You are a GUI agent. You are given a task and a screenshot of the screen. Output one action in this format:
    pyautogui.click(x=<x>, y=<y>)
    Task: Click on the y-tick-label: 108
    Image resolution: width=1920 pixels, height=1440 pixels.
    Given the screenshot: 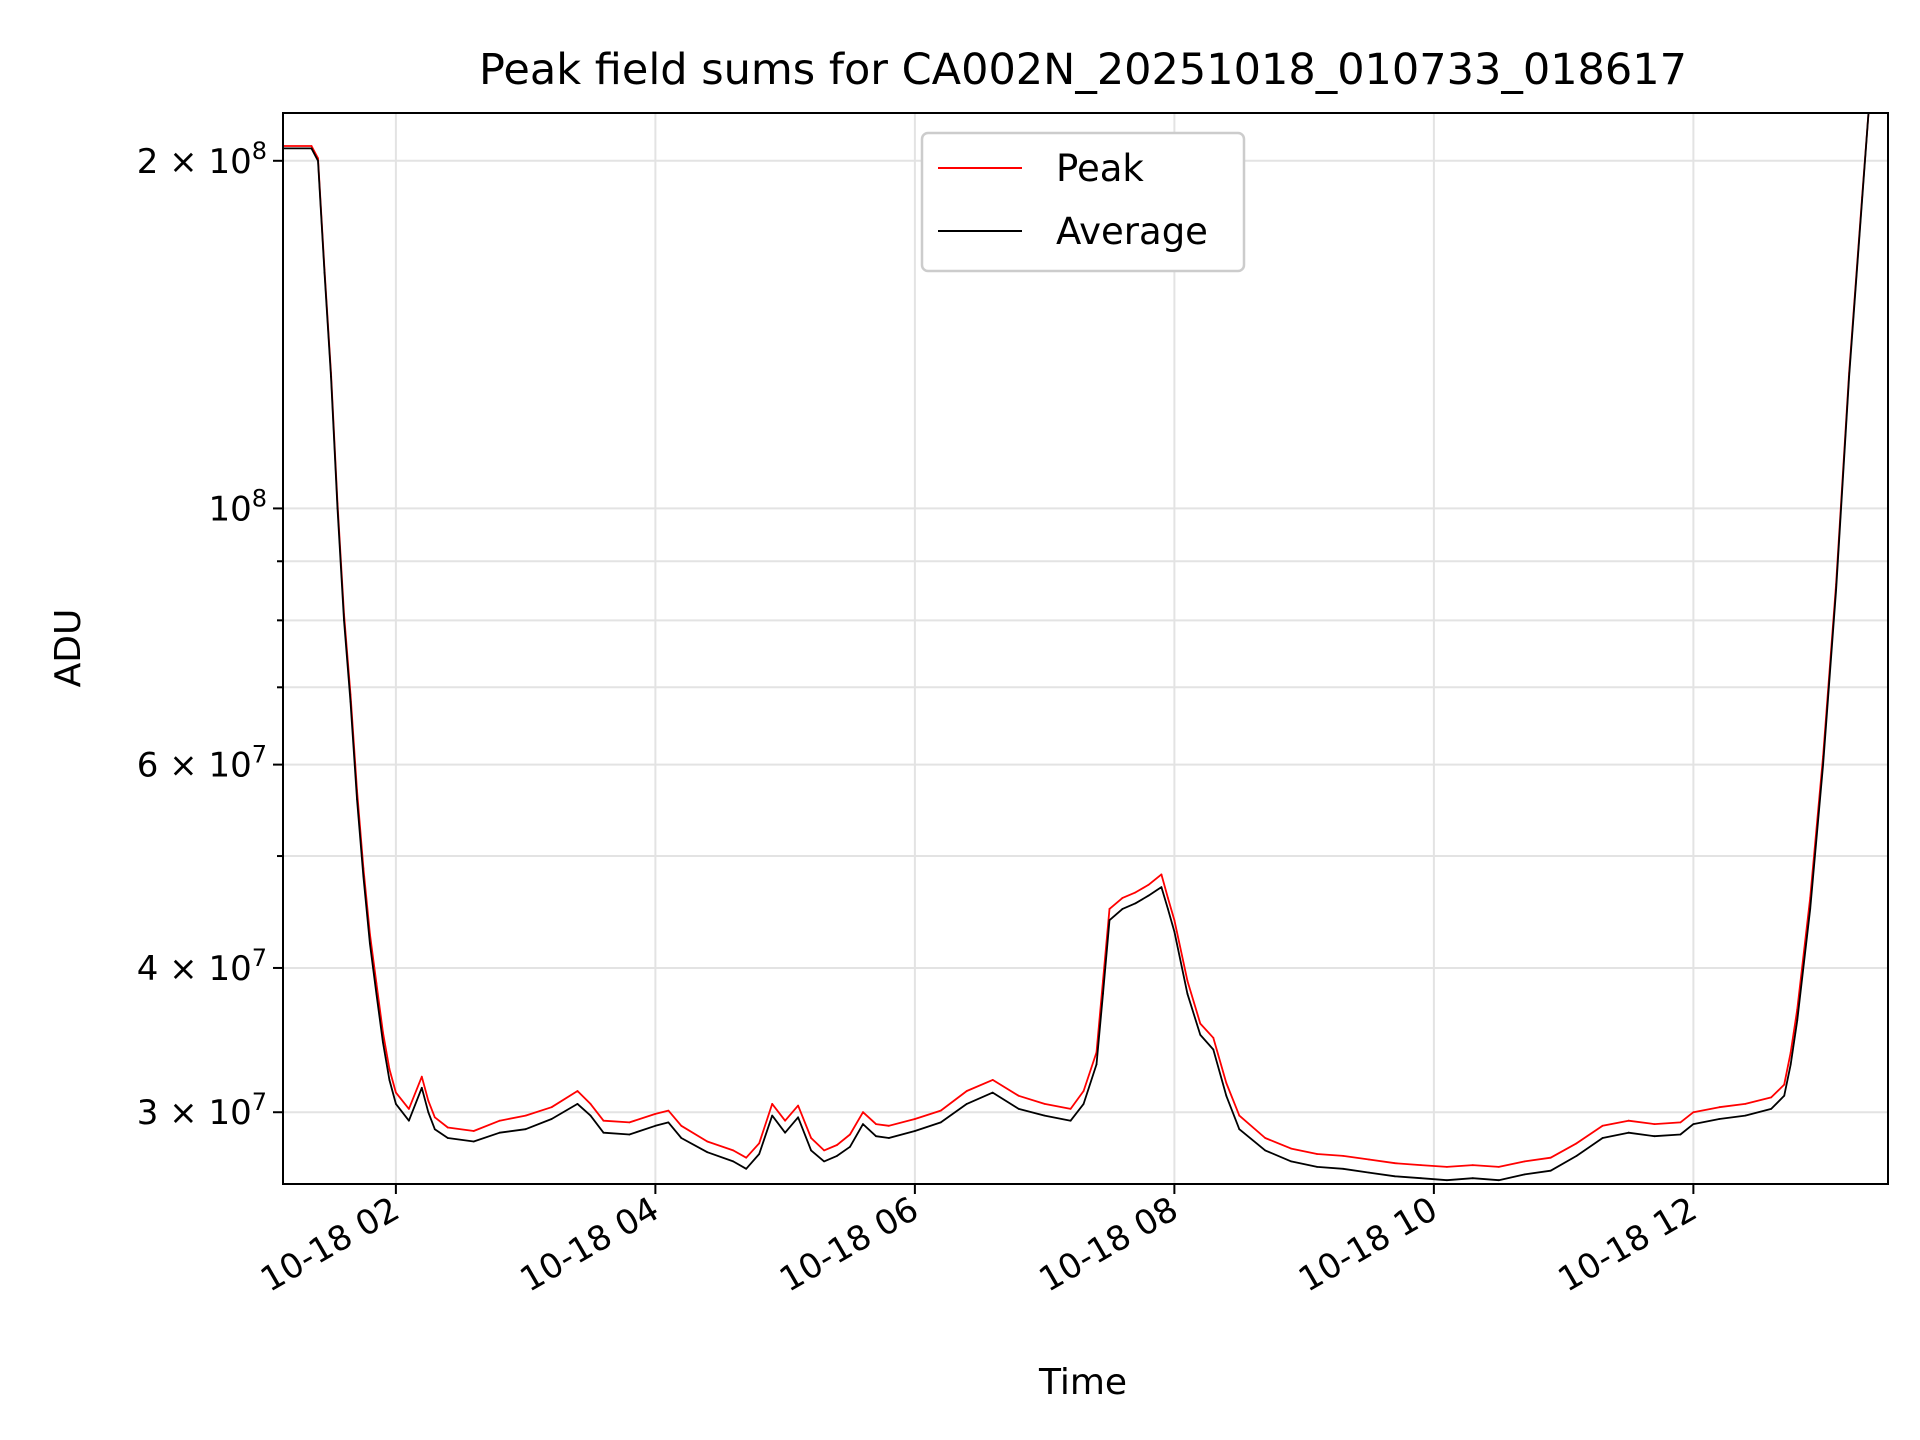 What is the action you would take?
    pyautogui.click(x=237, y=506)
    